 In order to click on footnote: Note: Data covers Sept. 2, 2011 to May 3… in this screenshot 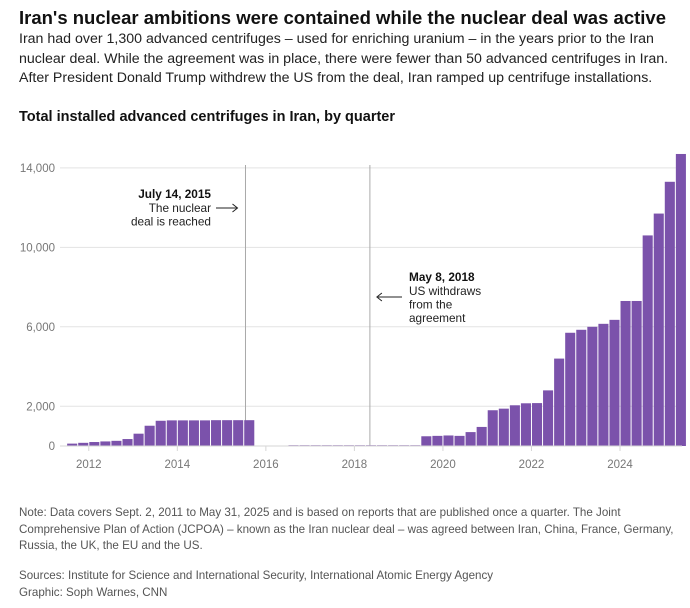, I will do `click(346, 529)`.